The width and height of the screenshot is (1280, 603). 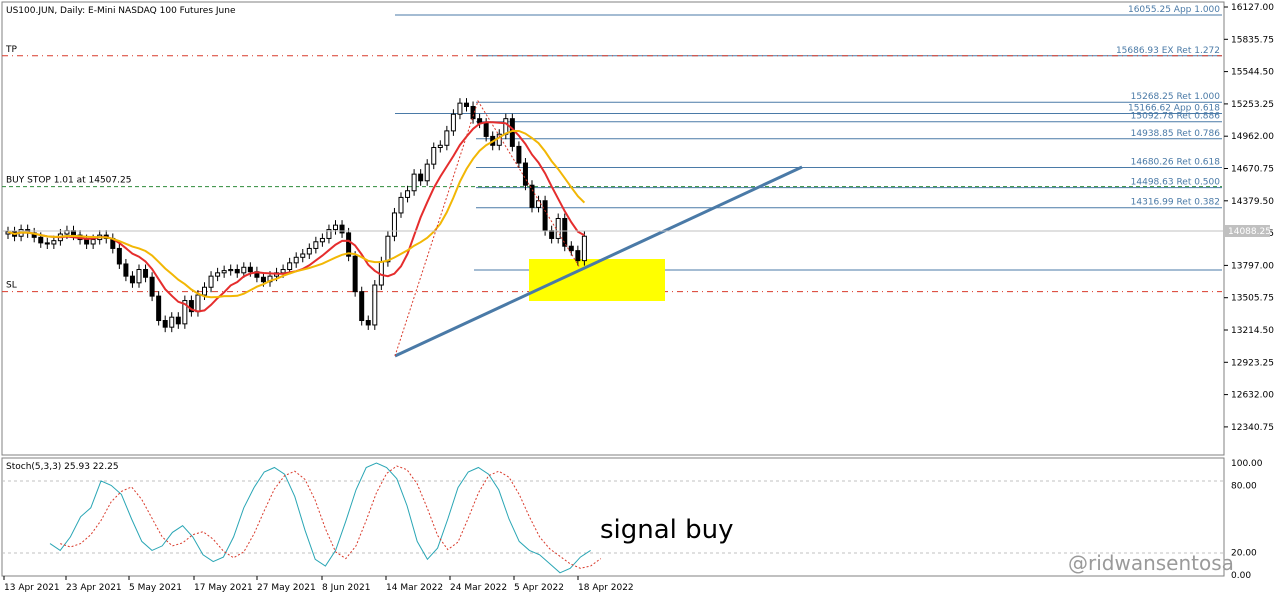 What do you see at coordinates (1252, 428) in the screenshot?
I see `price-tick-label: 12340.75` at bounding box center [1252, 428].